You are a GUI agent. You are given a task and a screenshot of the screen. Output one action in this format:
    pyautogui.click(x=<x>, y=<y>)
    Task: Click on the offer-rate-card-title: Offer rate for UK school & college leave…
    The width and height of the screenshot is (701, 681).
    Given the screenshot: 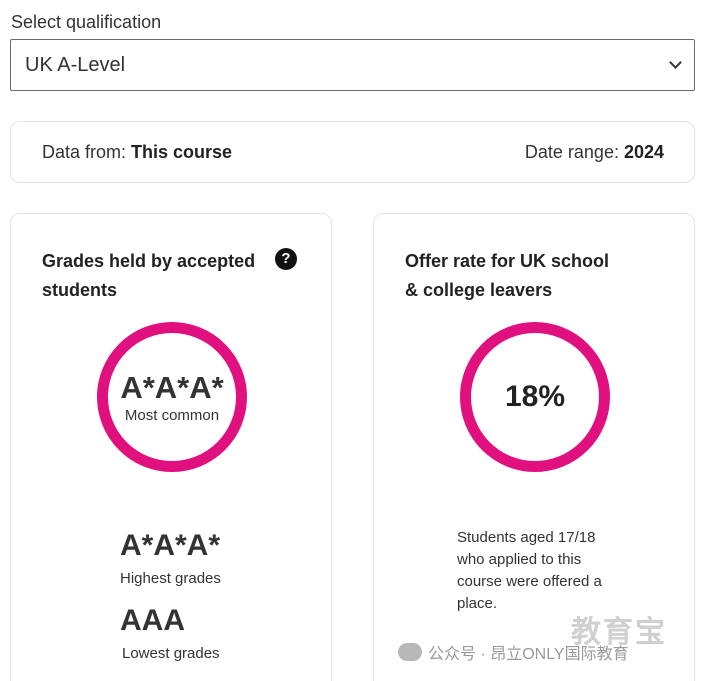 What is the action you would take?
    pyautogui.click(x=507, y=275)
    